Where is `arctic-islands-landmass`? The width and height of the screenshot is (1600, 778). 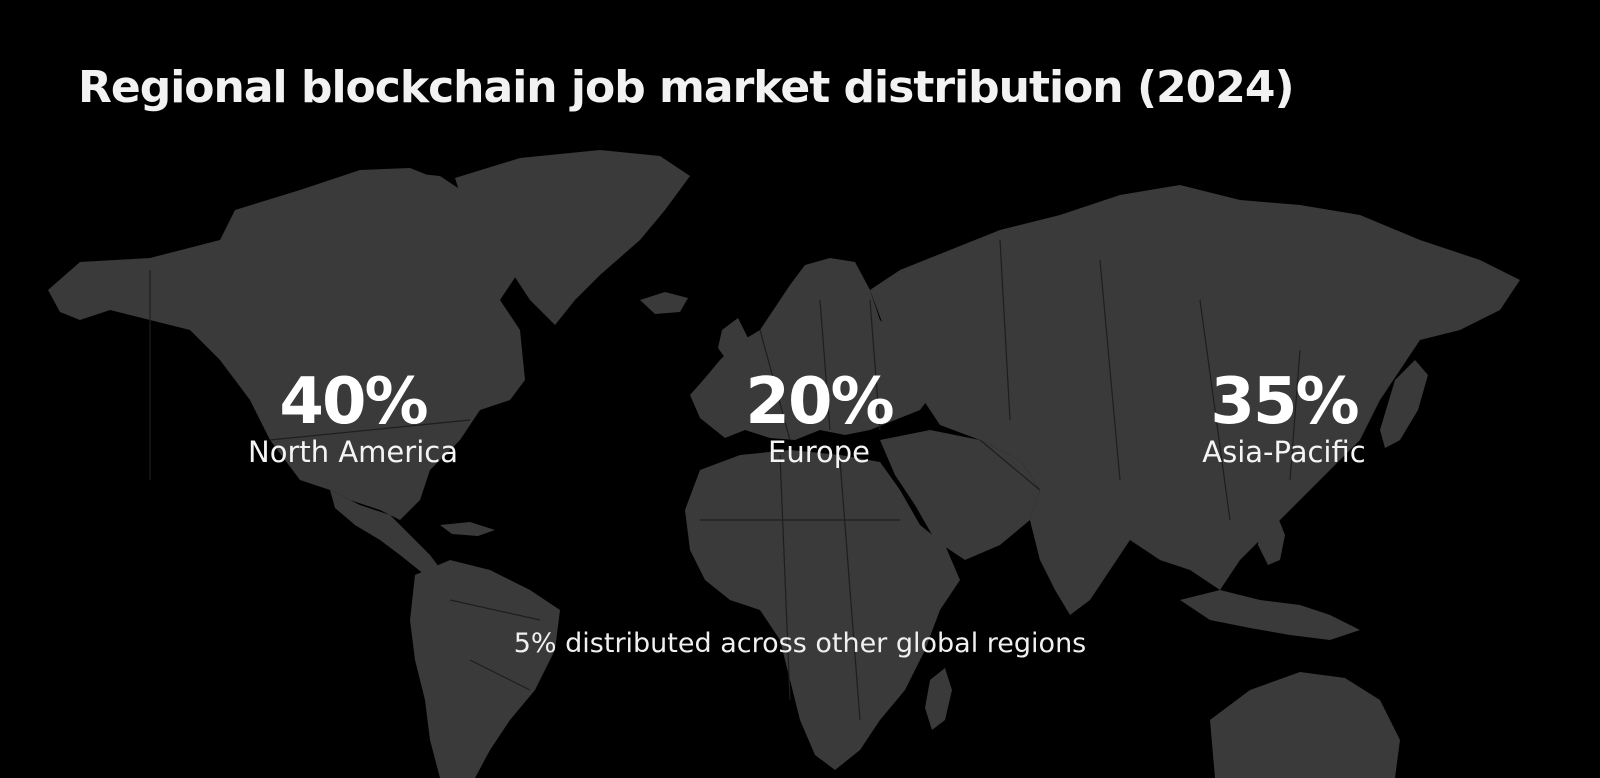
arctic-islands-landmass is located at coordinates (305, 208).